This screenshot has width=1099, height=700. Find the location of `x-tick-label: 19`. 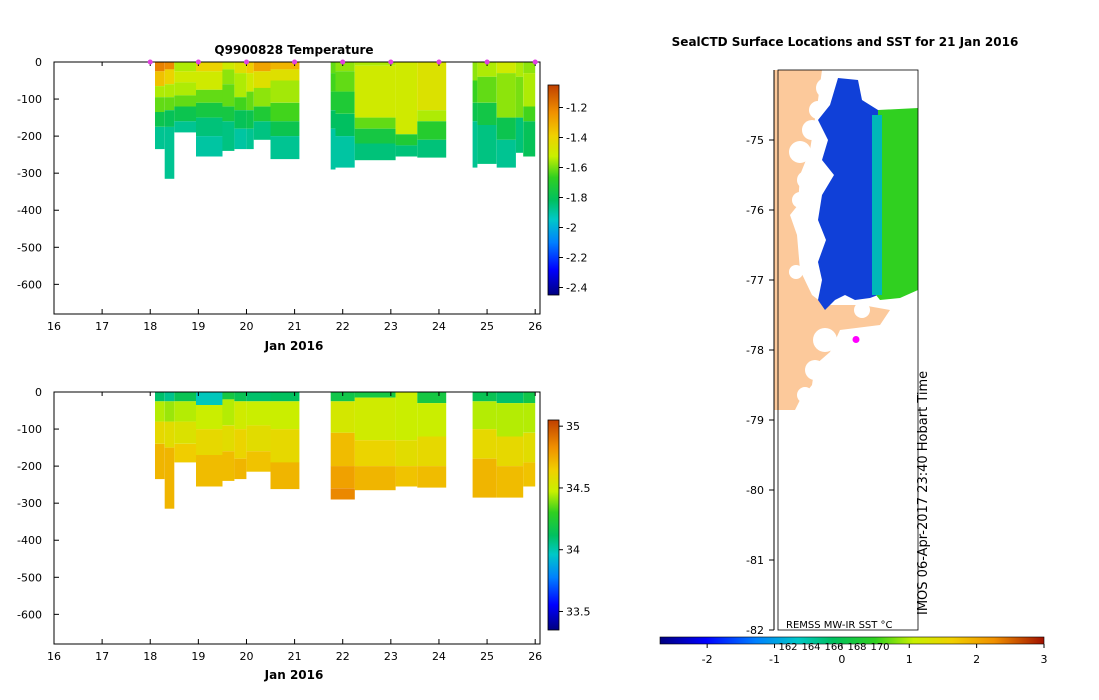

x-tick-label: 19 is located at coordinates (198, 656).